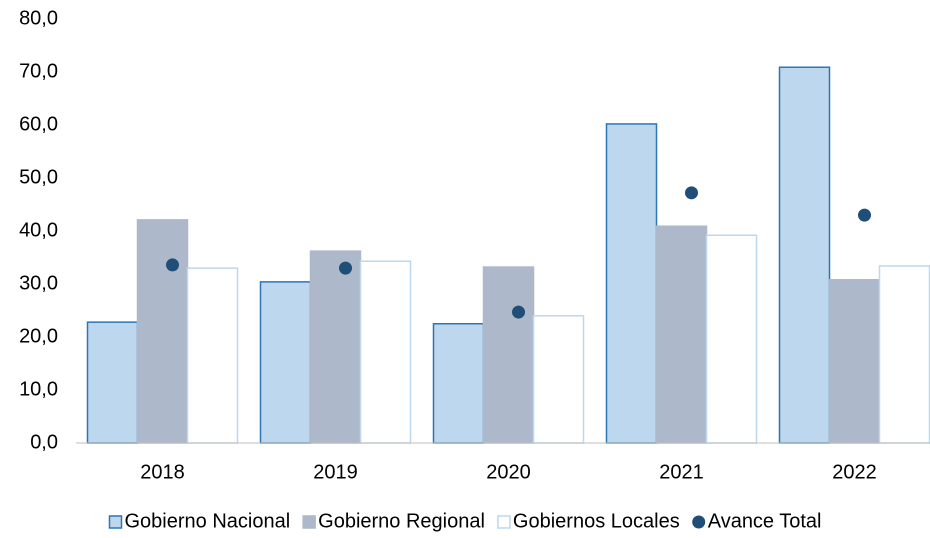  I want to click on y-tick-label: 20,0, so click(38, 336).